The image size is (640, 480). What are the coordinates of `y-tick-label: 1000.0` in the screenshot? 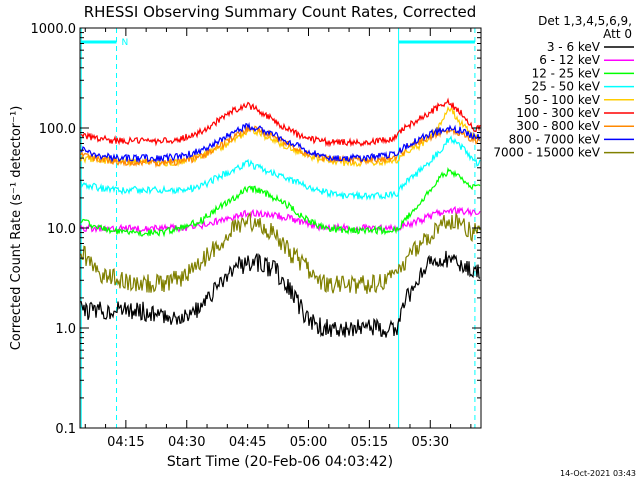 It's located at (54, 29).